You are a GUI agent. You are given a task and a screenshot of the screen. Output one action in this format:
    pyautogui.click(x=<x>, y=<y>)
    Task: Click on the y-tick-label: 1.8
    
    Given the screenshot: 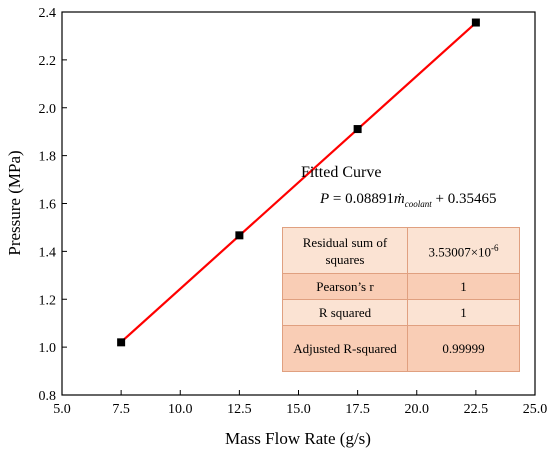 What is the action you would take?
    pyautogui.click(x=48, y=157)
    